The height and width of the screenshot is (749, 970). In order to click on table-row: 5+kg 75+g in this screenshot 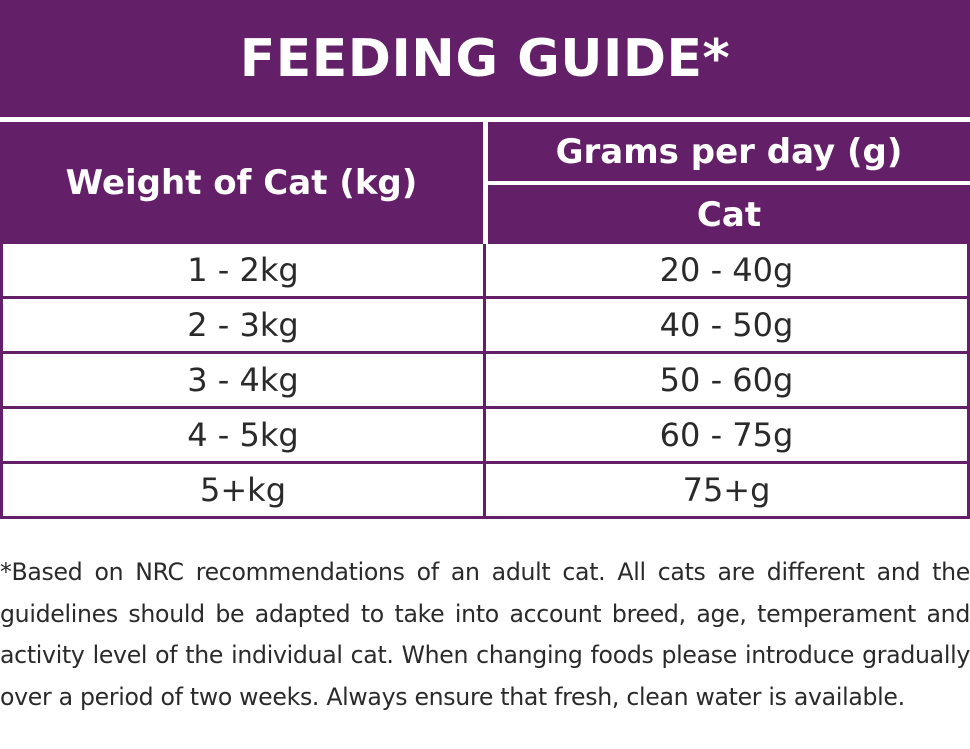, I will do `click(485, 491)`.